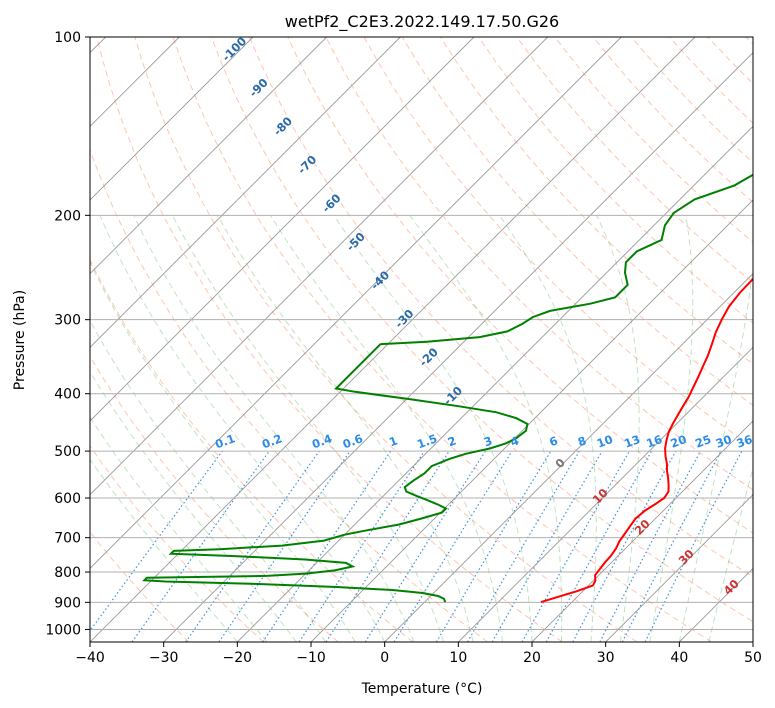 The image size is (775, 708). What do you see at coordinates (686, 557) in the screenshot?
I see `moist-adiabat-label: 30` at bounding box center [686, 557].